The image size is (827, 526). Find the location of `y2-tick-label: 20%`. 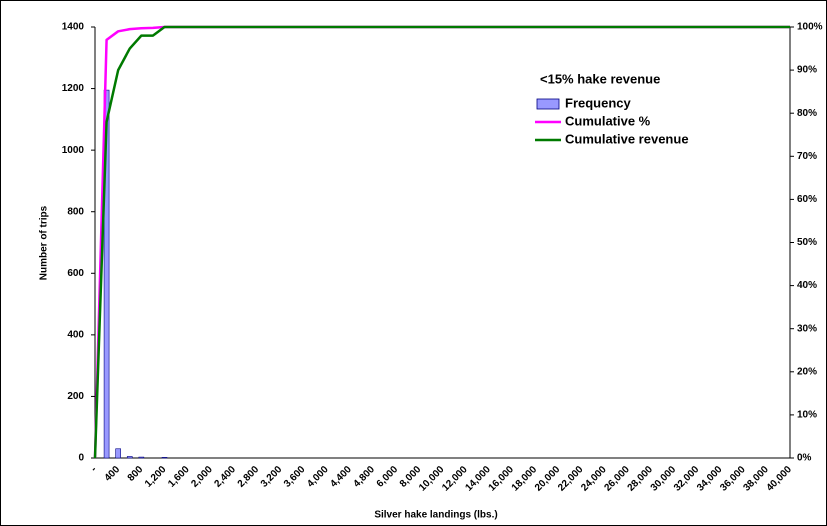

y2-tick-label: 20% is located at coordinates (807, 371).